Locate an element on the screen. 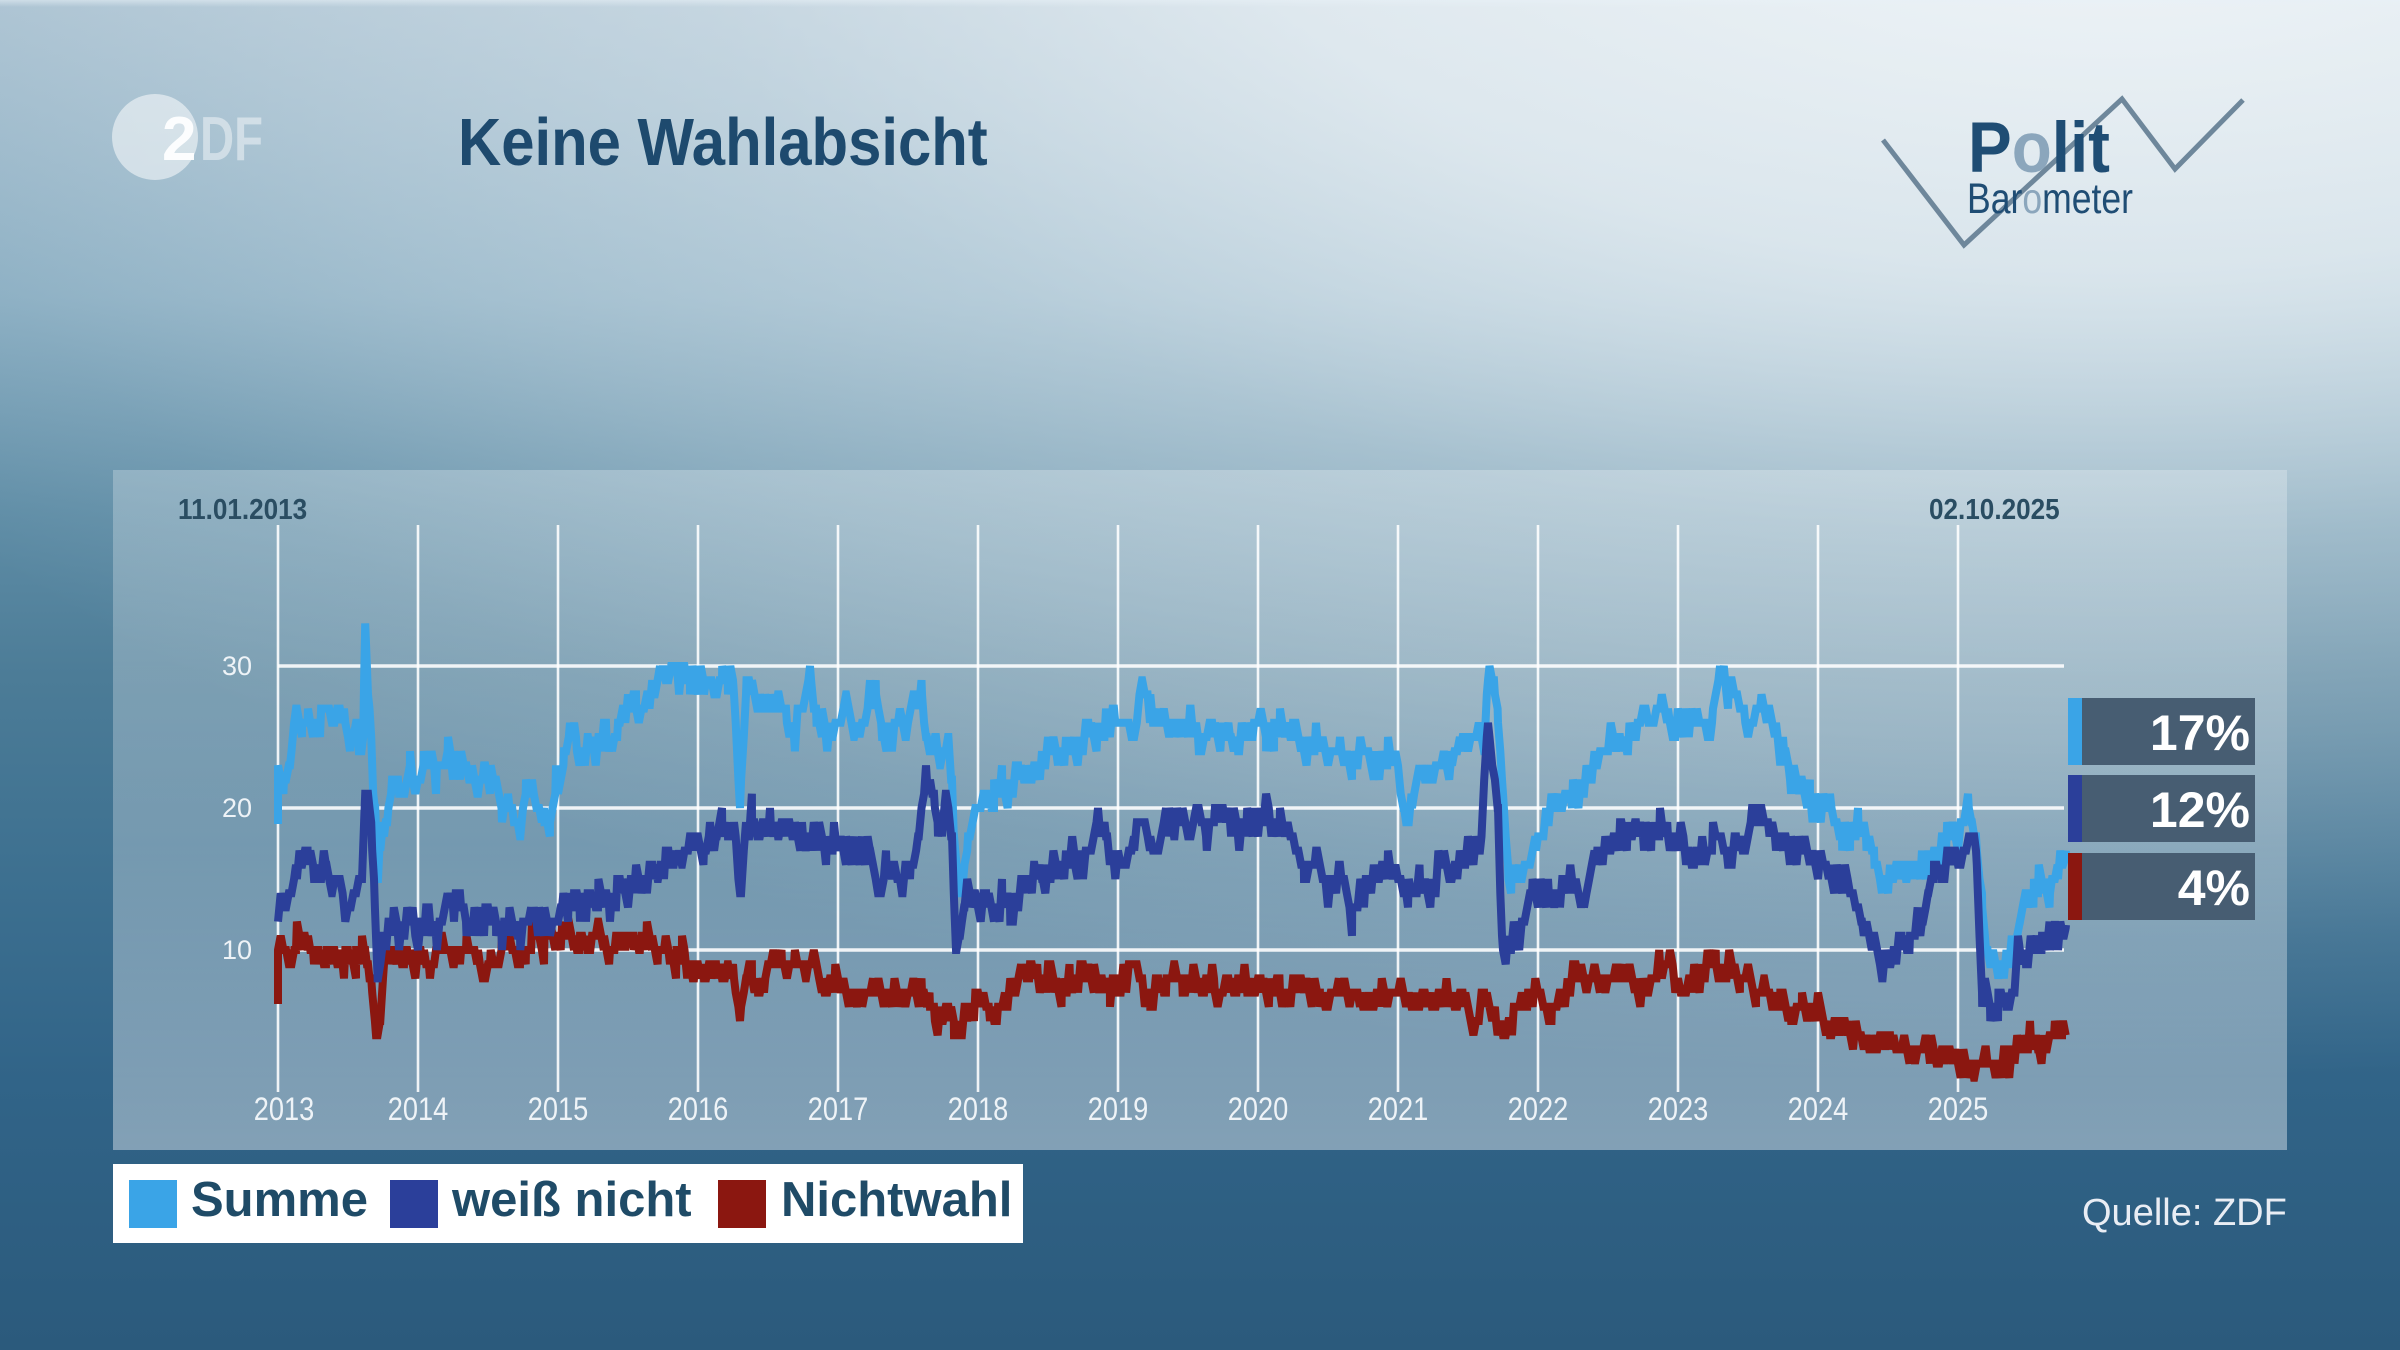 This screenshot has height=1350, width=2400. svg-text: Barometer is located at coordinates (2050, 199).